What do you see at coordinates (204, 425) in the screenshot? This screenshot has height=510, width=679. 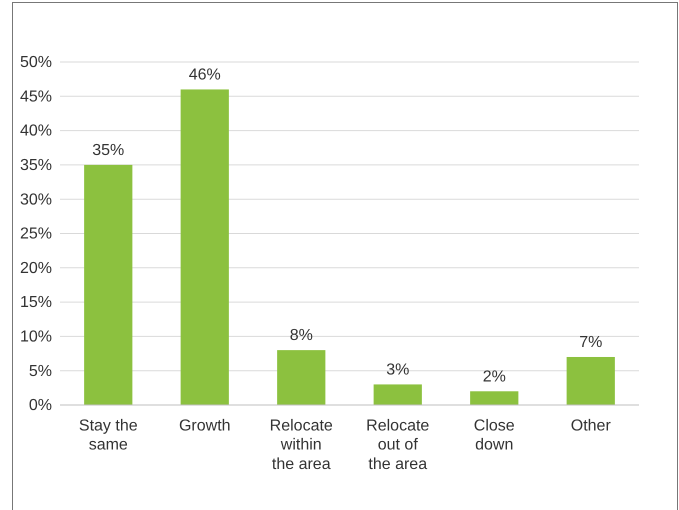 I see `x-tick-label: Growth` at bounding box center [204, 425].